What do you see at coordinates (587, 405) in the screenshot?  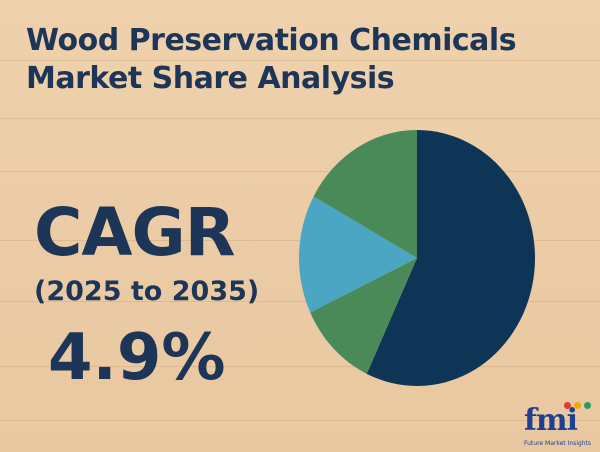 I see `logo-dot-green` at bounding box center [587, 405].